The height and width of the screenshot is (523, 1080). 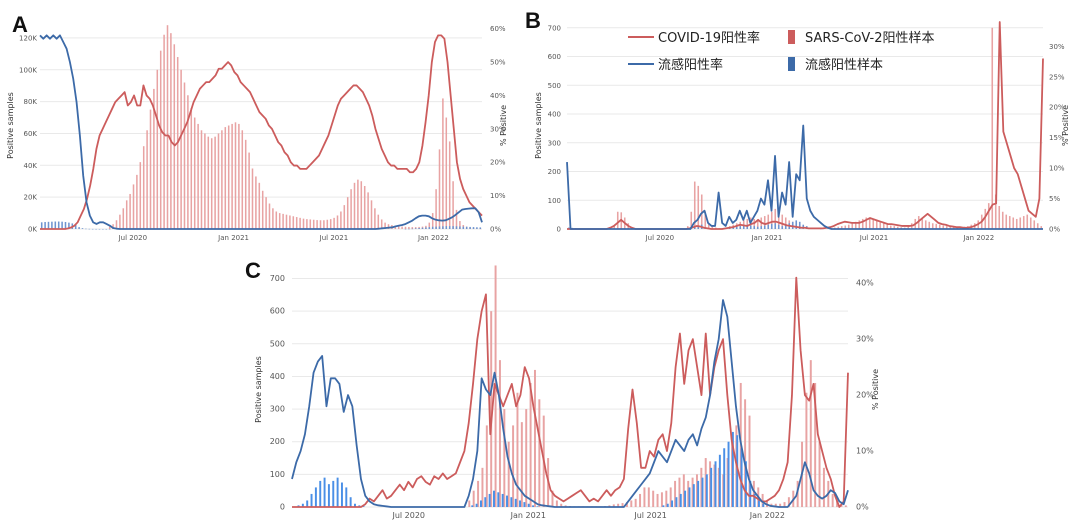 I want to click on panel-b-flu-rate-line, so click(x=804, y=177).